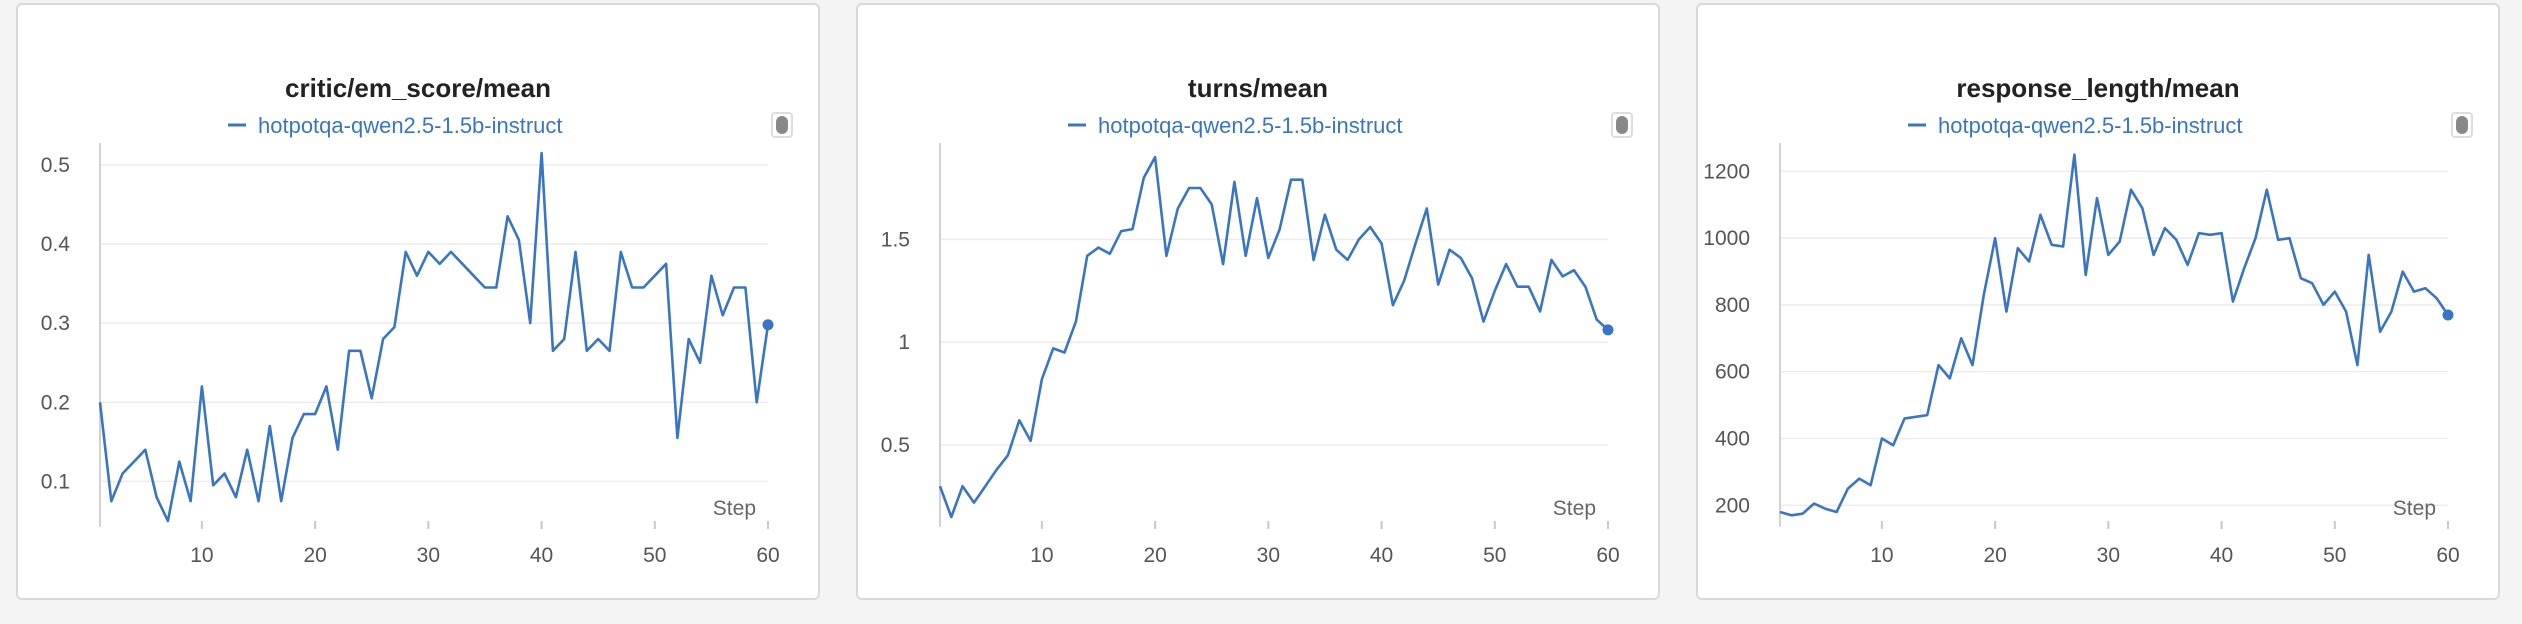 The height and width of the screenshot is (624, 2522). Describe the element at coordinates (418, 88) in the screenshot. I see `chart-title: critic/em_score/mean` at that location.